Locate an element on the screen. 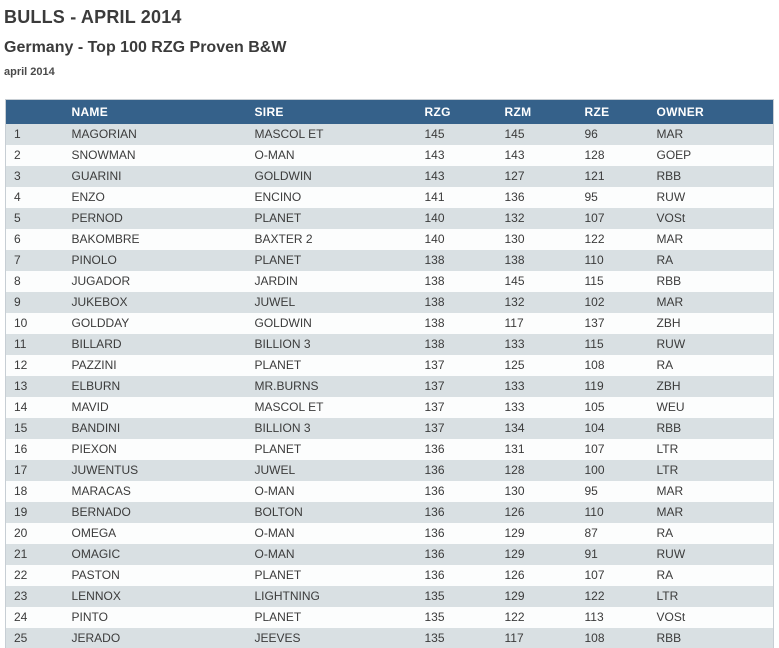 The height and width of the screenshot is (648, 779). cell-name: PERNOD is located at coordinates (97, 218).